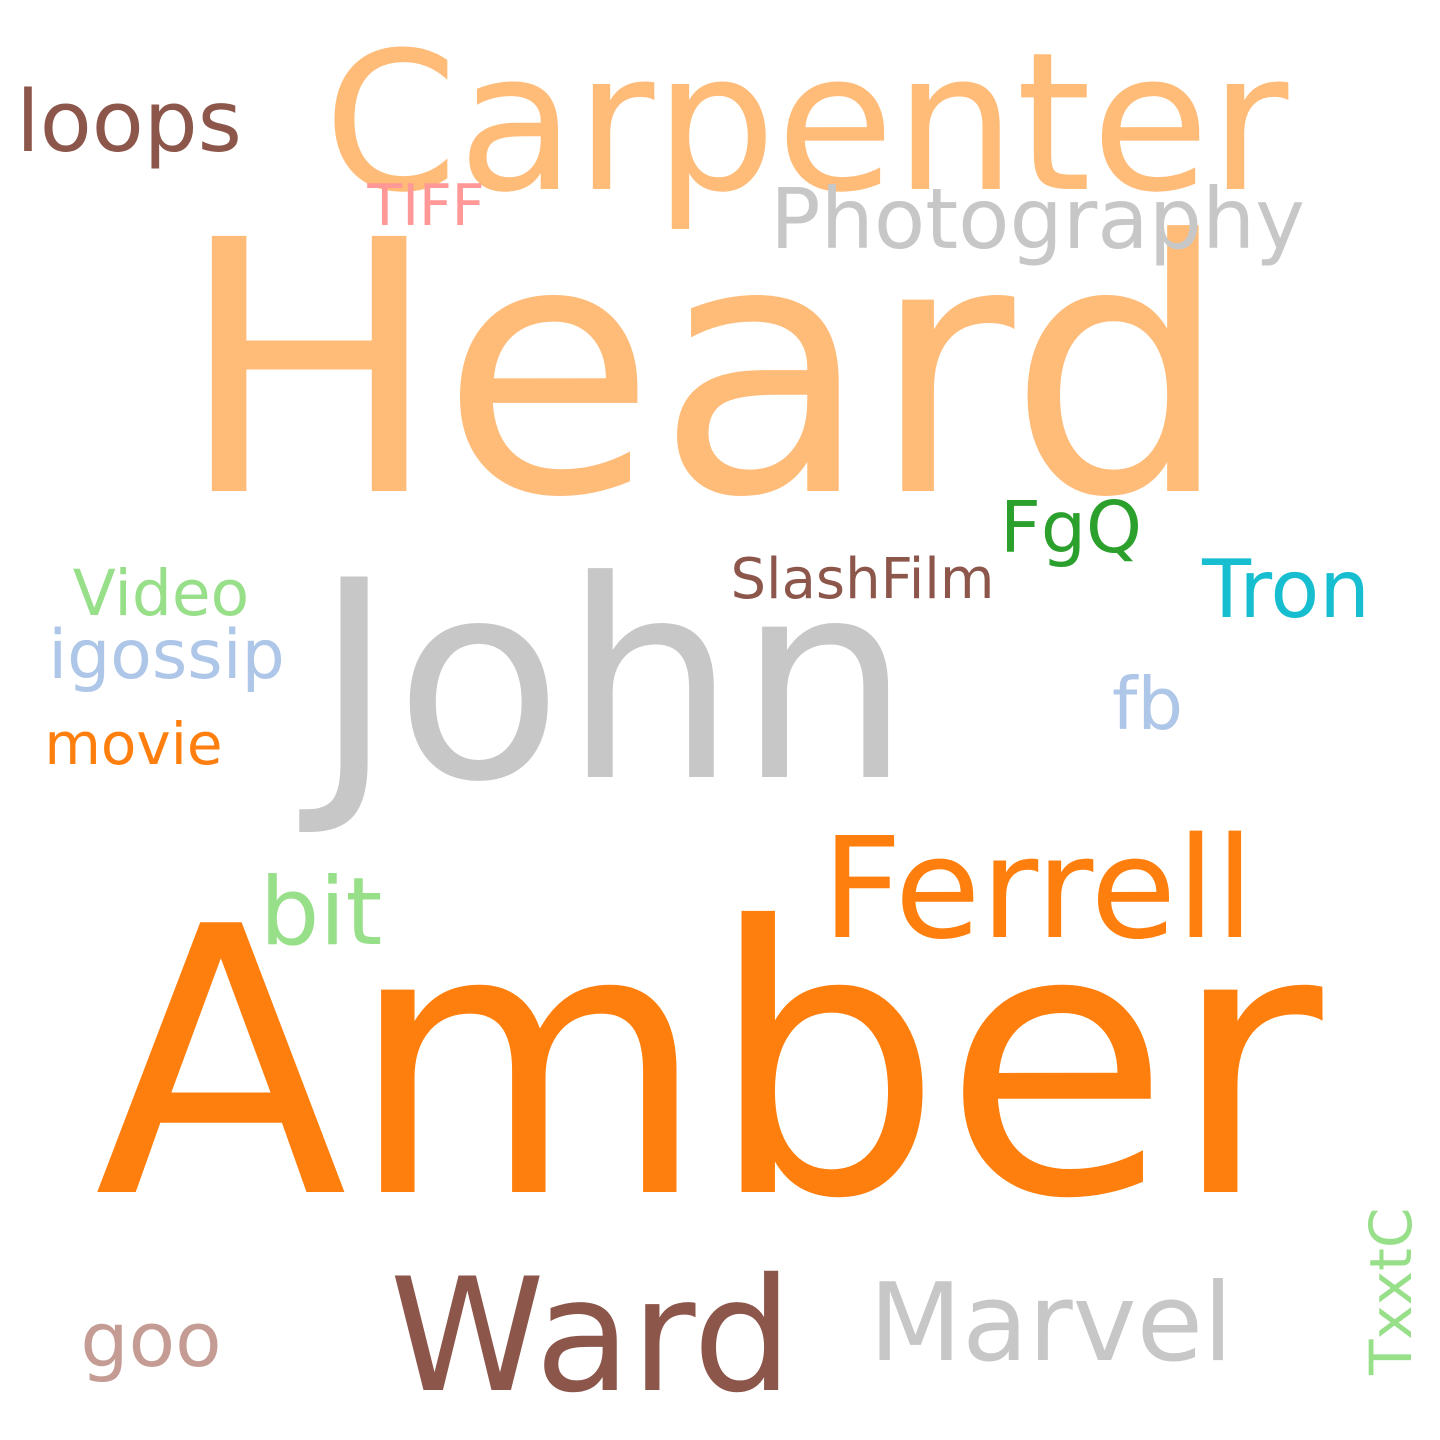 The width and height of the screenshot is (1440, 1440). I want to click on word-photography: Photography, so click(1037, 219).